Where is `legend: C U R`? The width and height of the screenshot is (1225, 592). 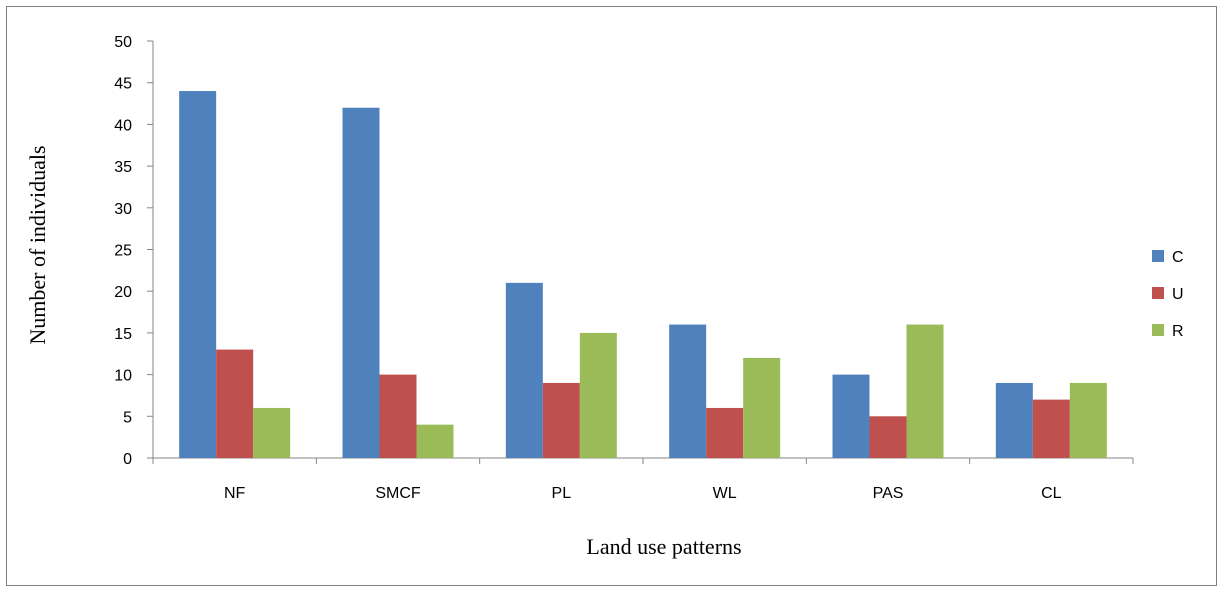 legend: C U R is located at coordinates (1168, 294).